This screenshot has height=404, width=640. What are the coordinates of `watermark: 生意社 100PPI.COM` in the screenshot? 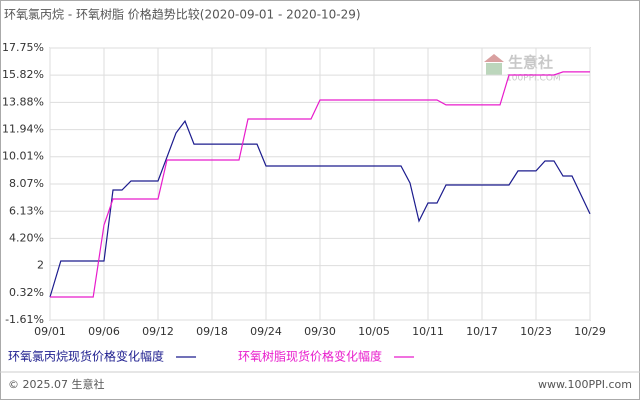 It's located at (522, 69).